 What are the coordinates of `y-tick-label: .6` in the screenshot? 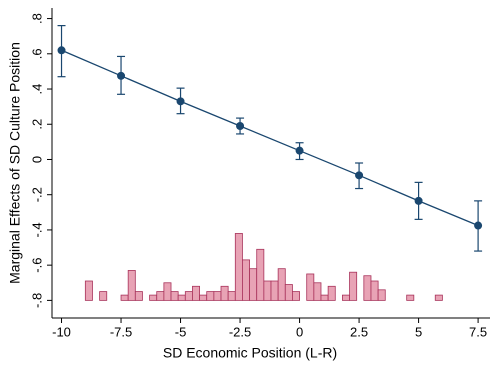 It's located at (36, 53).